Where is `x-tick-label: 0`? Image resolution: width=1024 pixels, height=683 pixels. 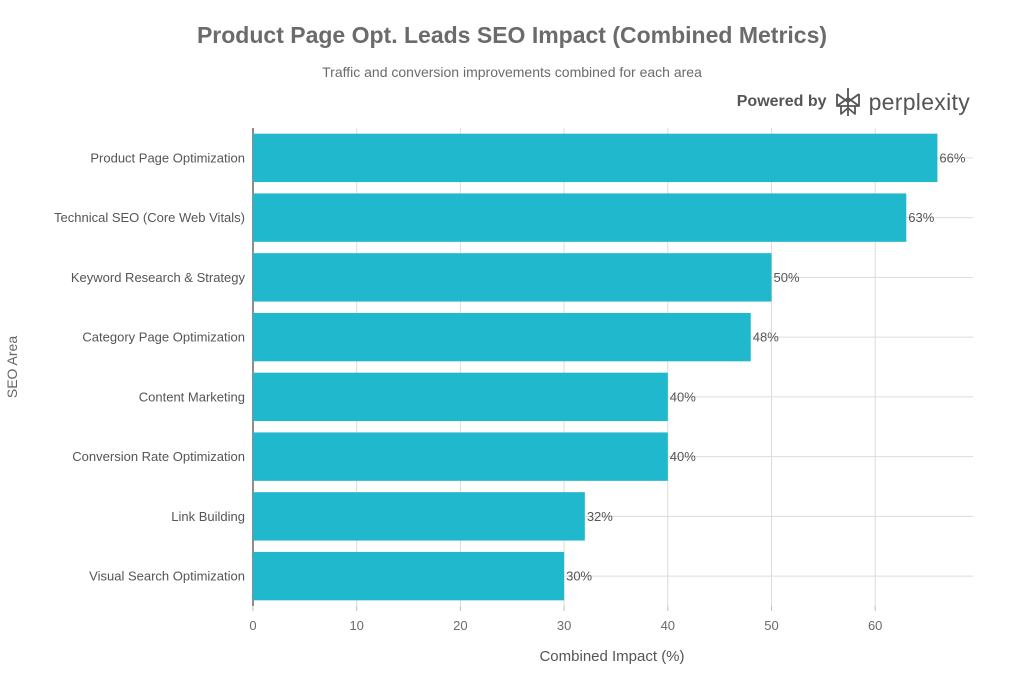 x-tick-label: 0 is located at coordinates (252, 625).